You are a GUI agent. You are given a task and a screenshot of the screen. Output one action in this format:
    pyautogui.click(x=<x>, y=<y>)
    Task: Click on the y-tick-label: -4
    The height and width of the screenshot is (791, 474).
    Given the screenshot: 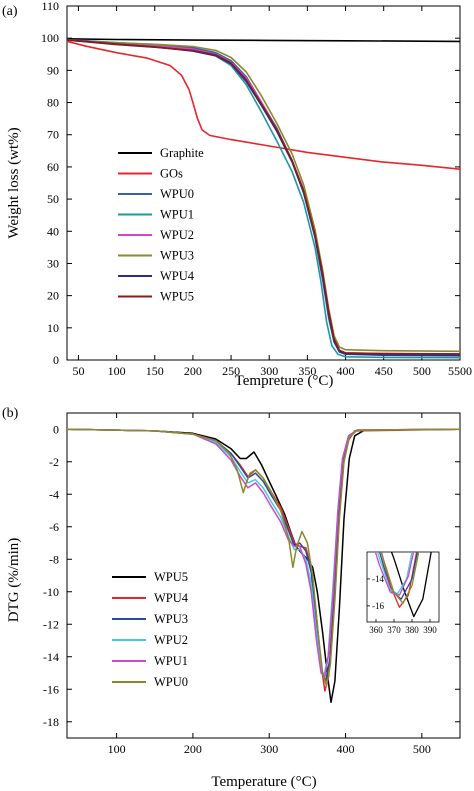 What is the action you would take?
    pyautogui.click(x=54, y=494)
    